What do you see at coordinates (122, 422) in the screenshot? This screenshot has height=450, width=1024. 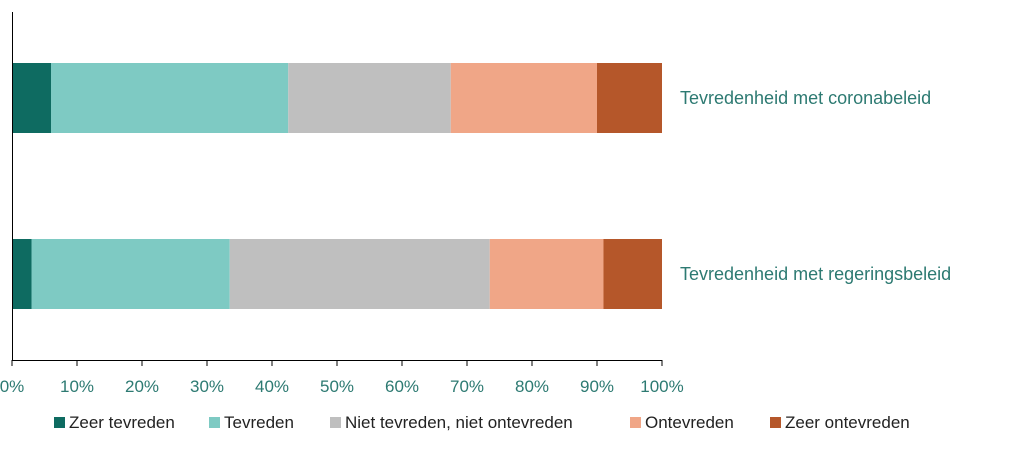 I see `legend-label-zeer-tevreden: Zeer tevreden` at bounding box center [122, 422].